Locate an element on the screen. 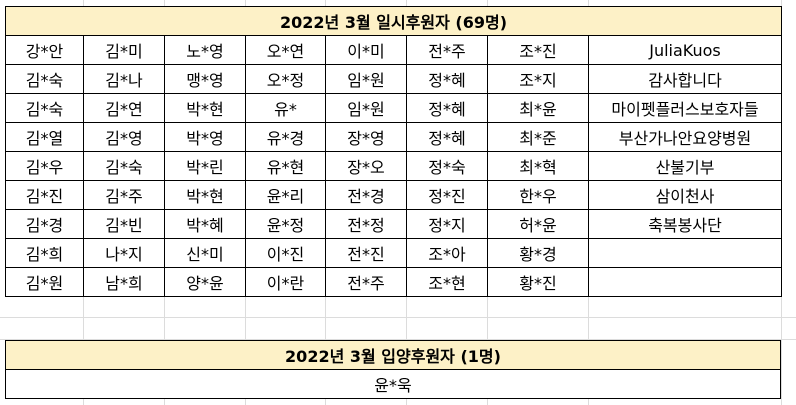 The height and width of the screenshot is (405, 796). donor-cell: 윤*정 is located at coordinates (285, 224).